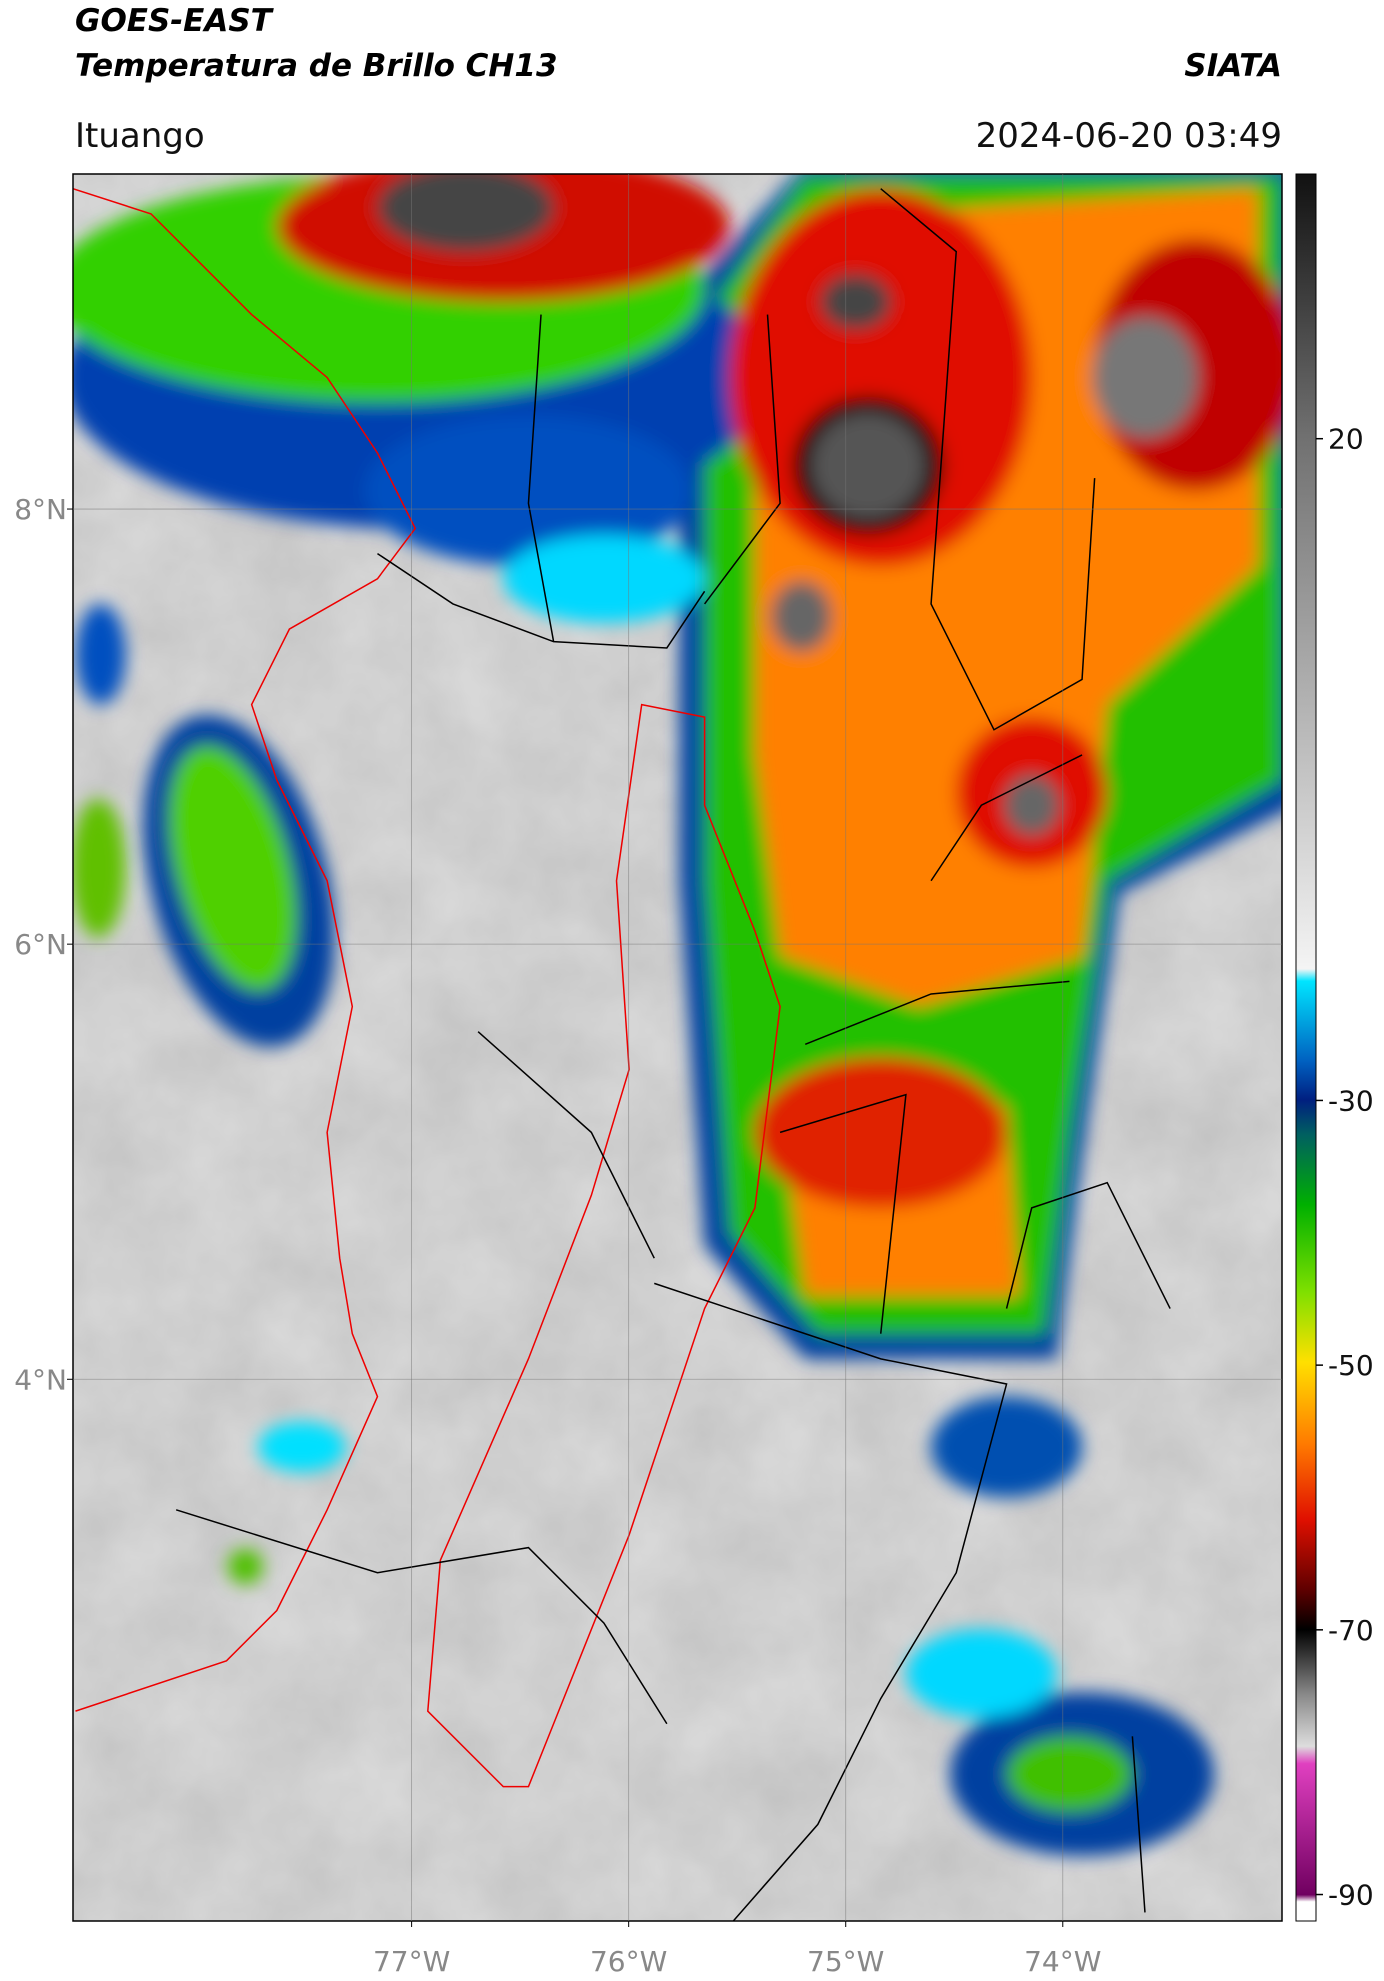 The image size is (1384, 1981). What do you see at coordinates (316, 66) in the screenshot?
I see `product: Temperatura de Brillo CH13` at bounding box center [316, 66].